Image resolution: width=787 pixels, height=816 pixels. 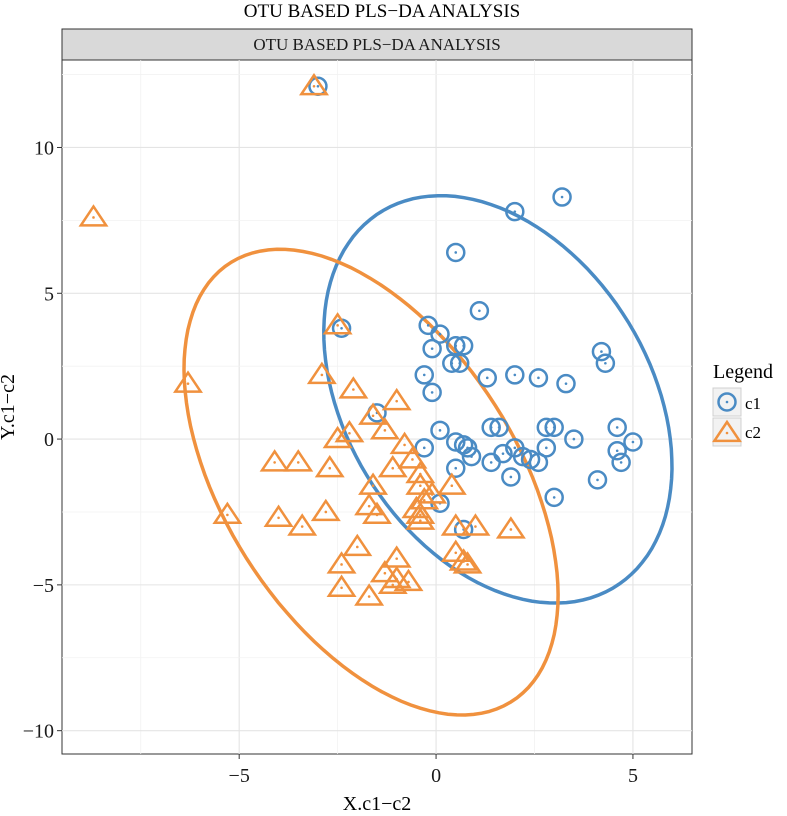 I want to click on legend-label-c2: c2, so click(x=753, y=432).